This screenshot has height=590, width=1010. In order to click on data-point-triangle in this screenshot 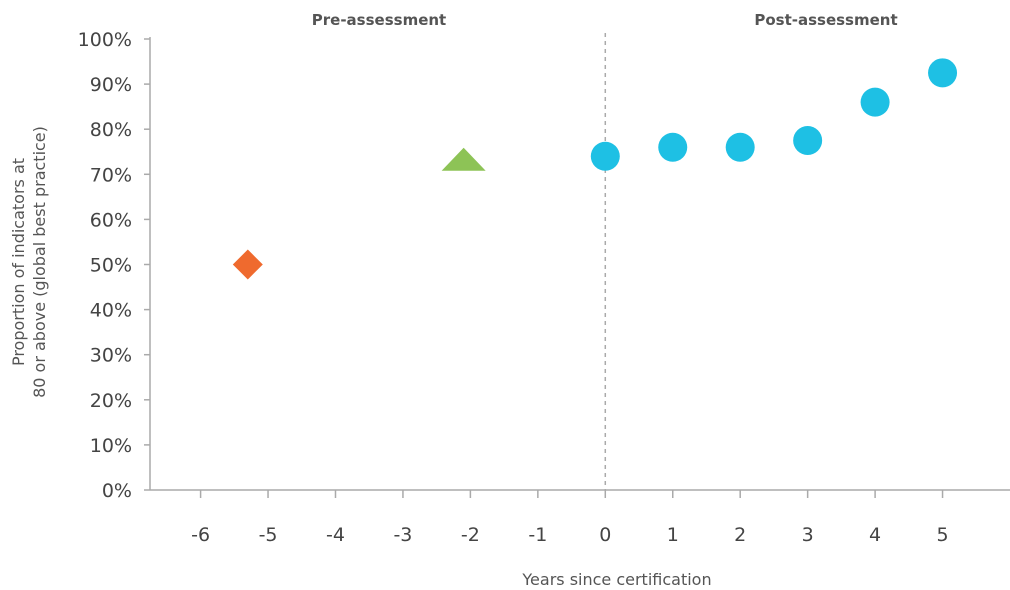, I will do `click(463, 159)`.